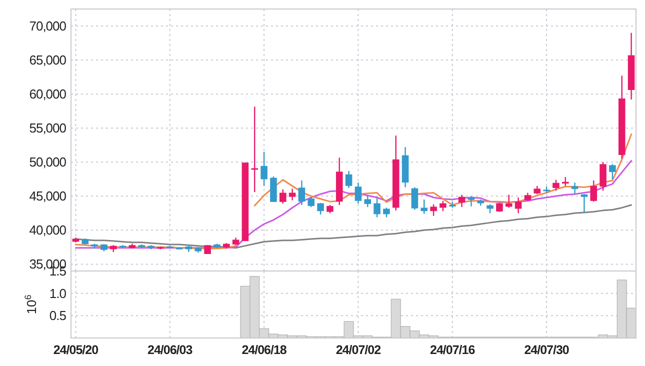  Describe the element at coordinates (47, 94) in the screenshot. I see `y-tick-label: 60,000` at that location.